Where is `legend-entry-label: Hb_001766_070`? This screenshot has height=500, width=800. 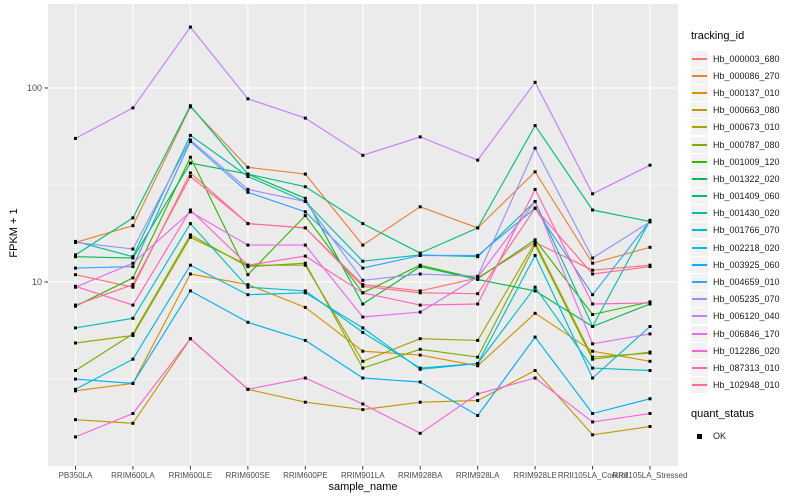
legend-entry-label: Hb_001766_070 is located at coordinates (746, 230).